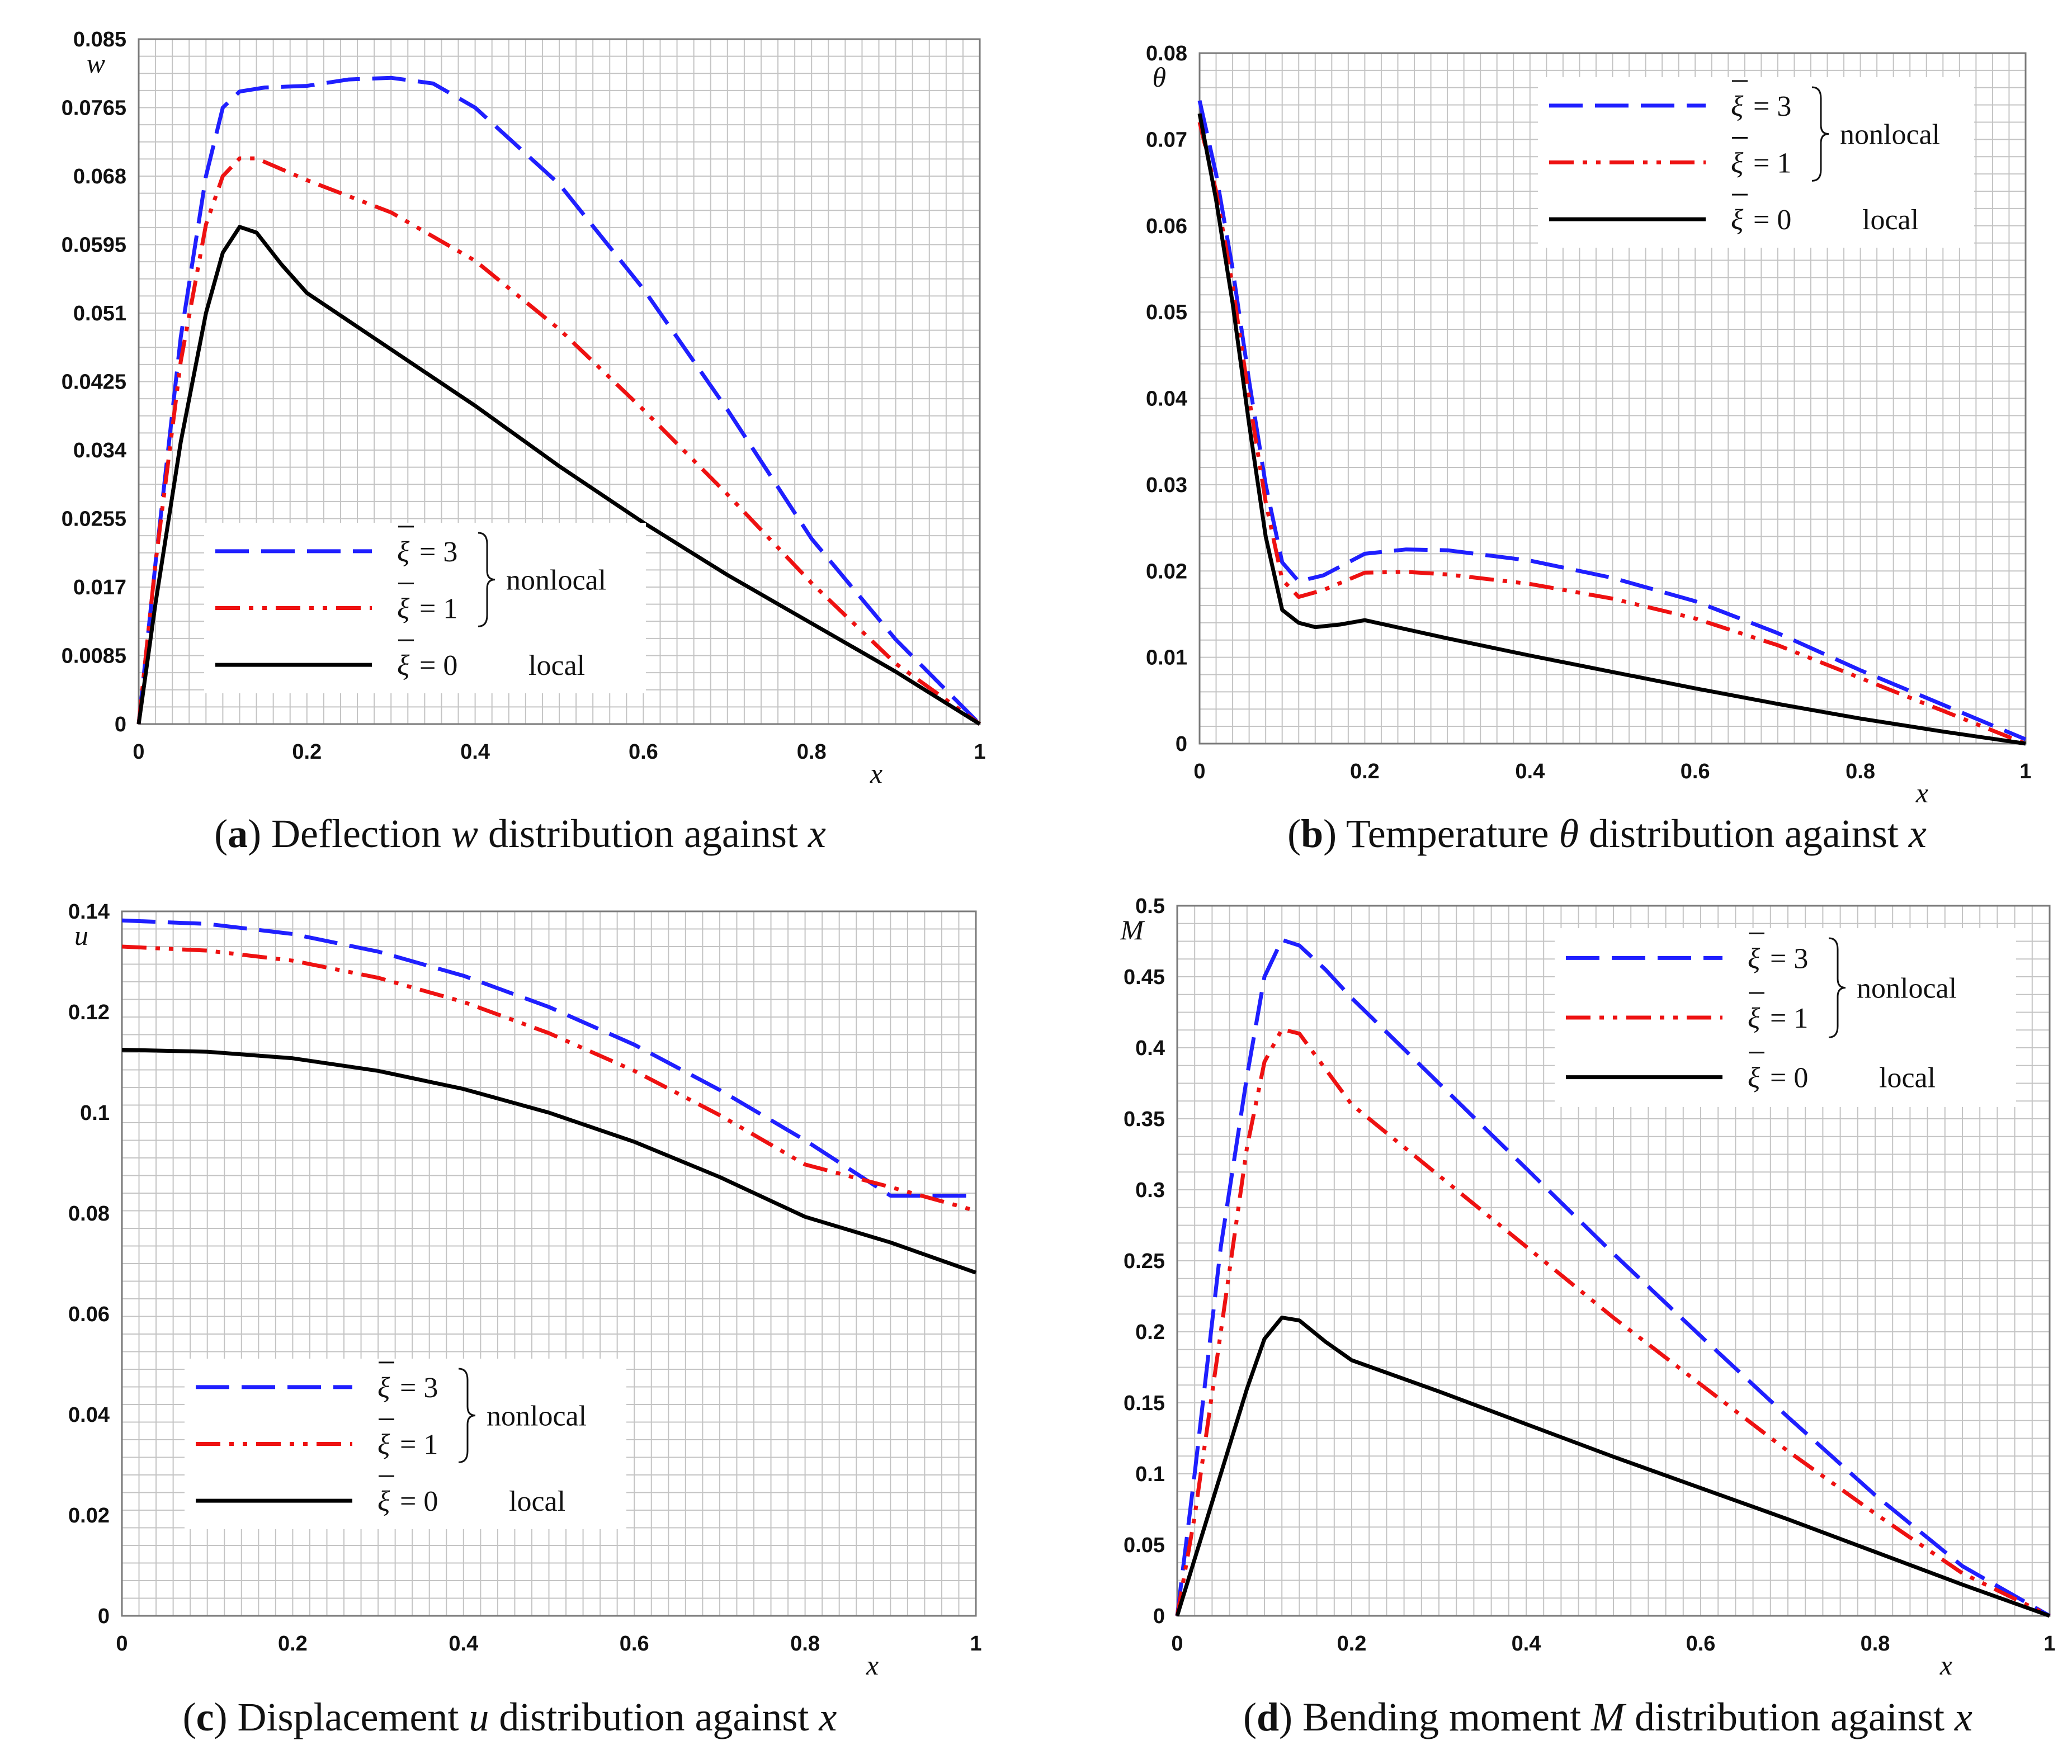  I want to click on y-tick-label: 0.051, so click(99, 313).